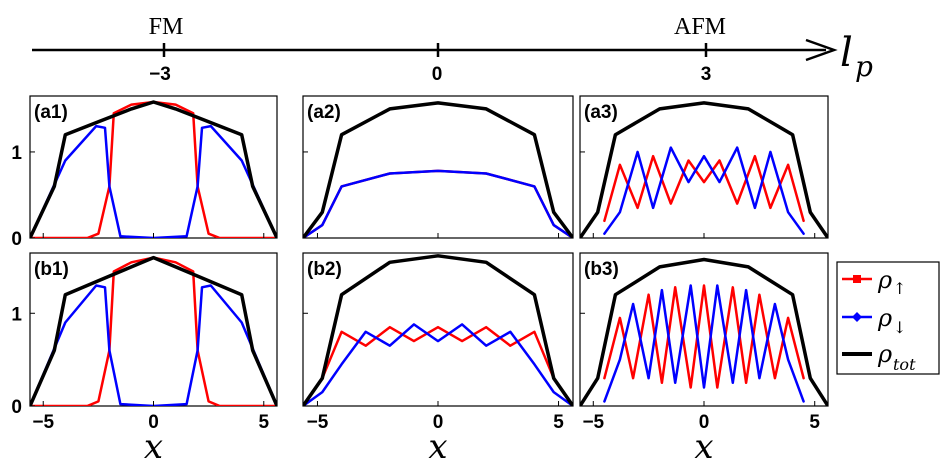  I want to click on phase-axis-symbol: l, so click(846, 53).